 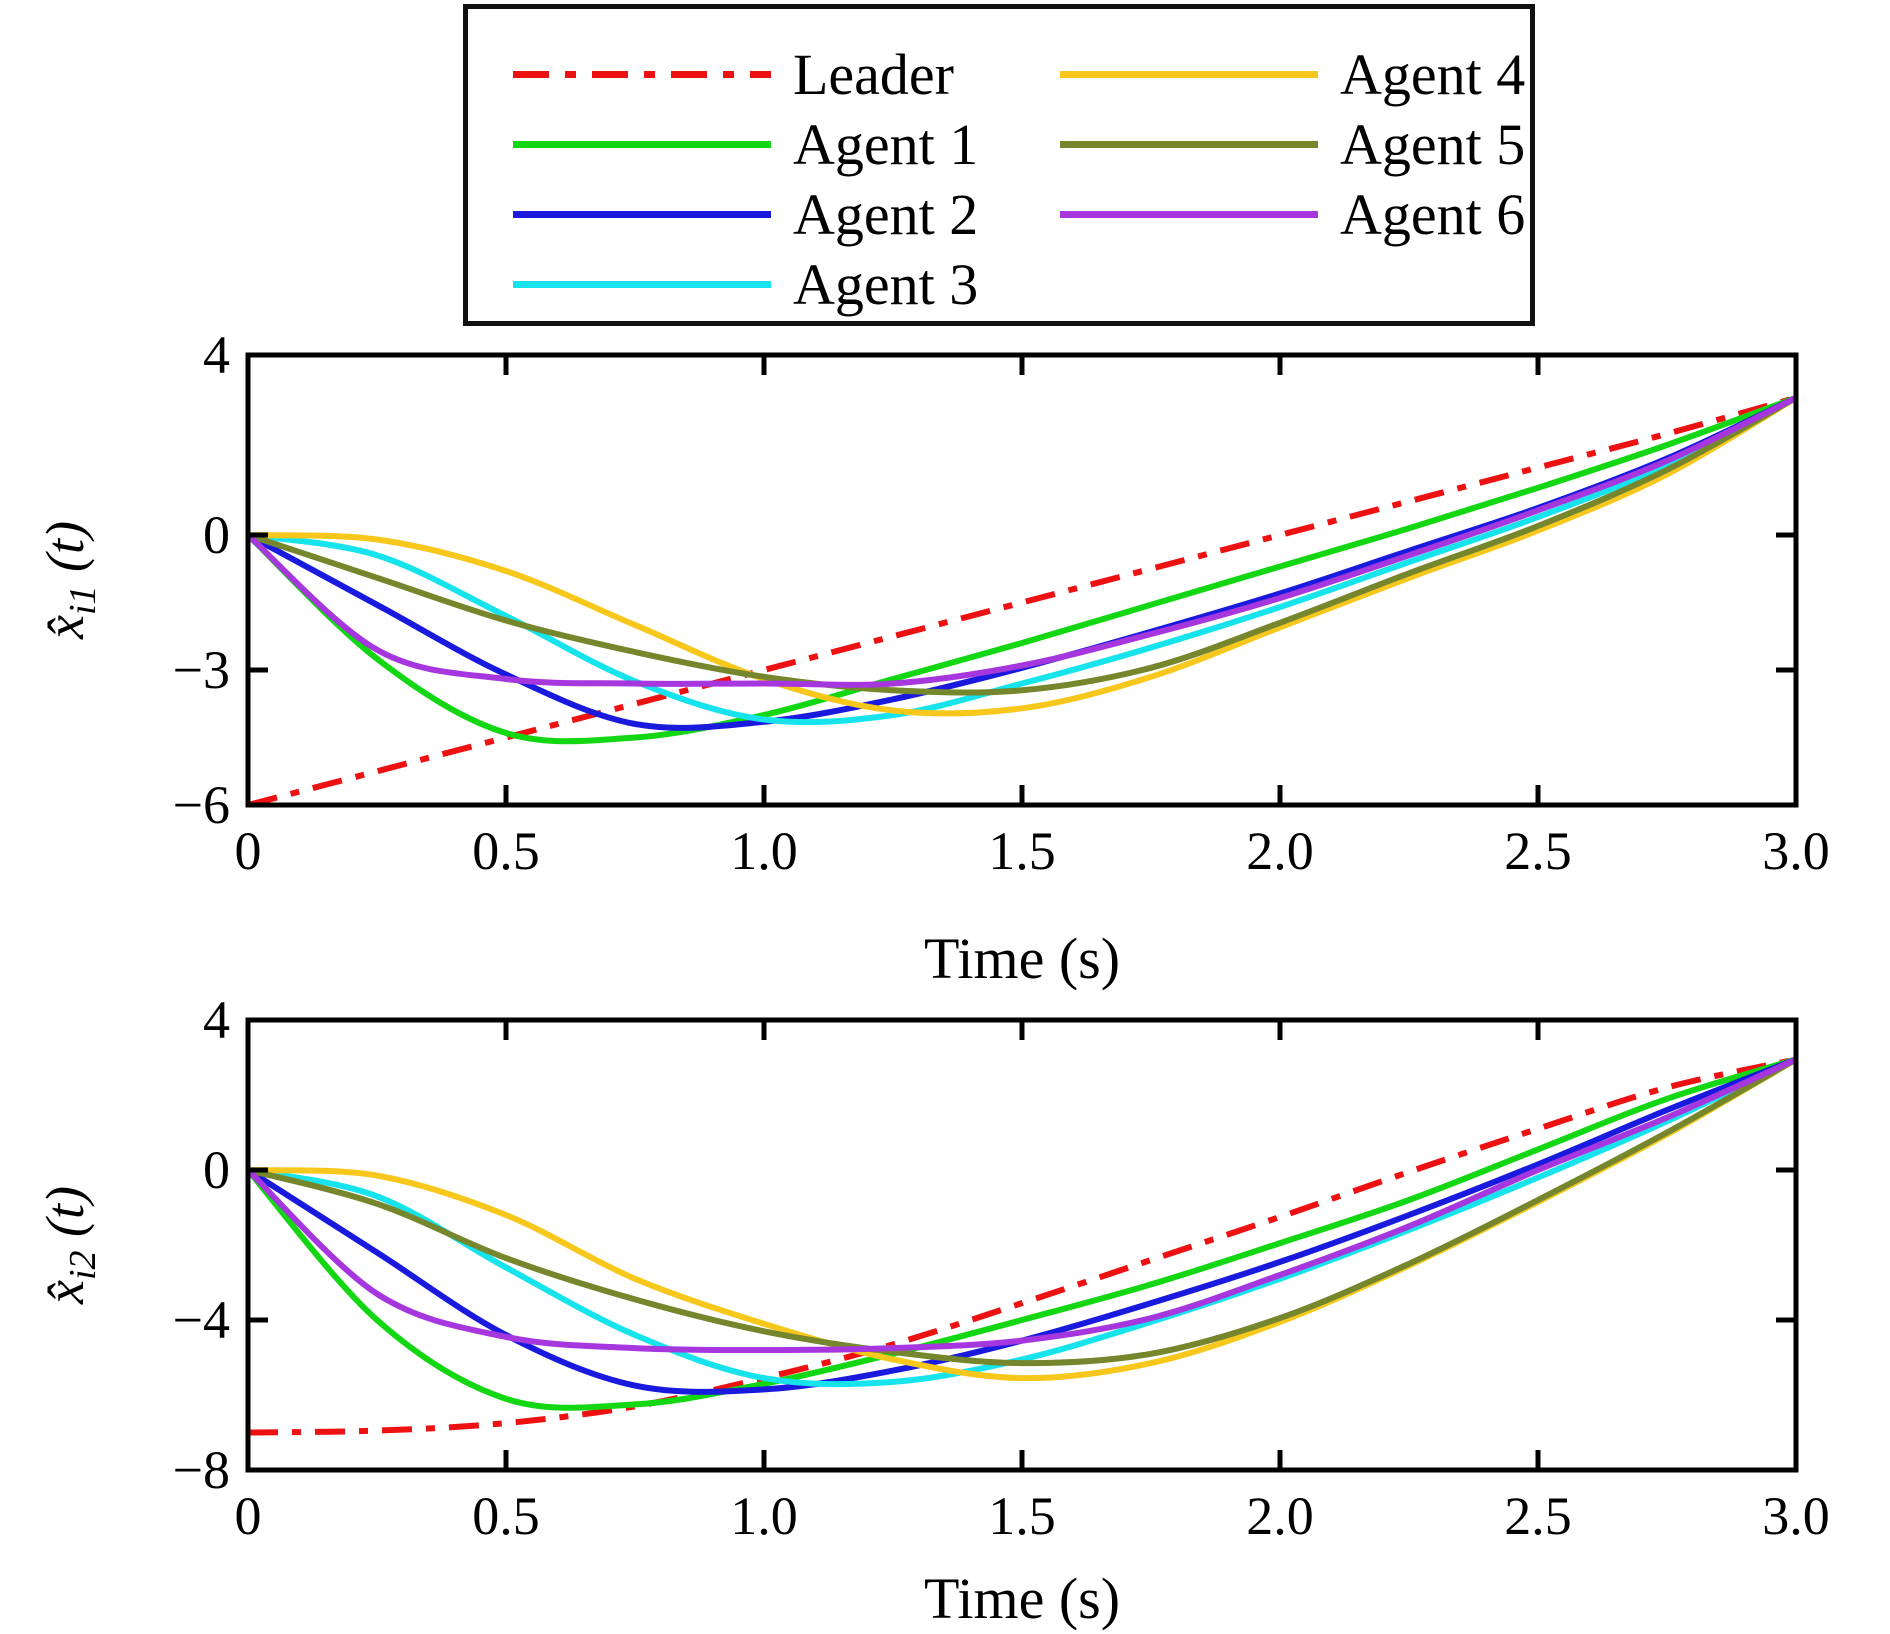 I want to click on plot1-ylabel-sub: i1, so click(x=82, y=600).